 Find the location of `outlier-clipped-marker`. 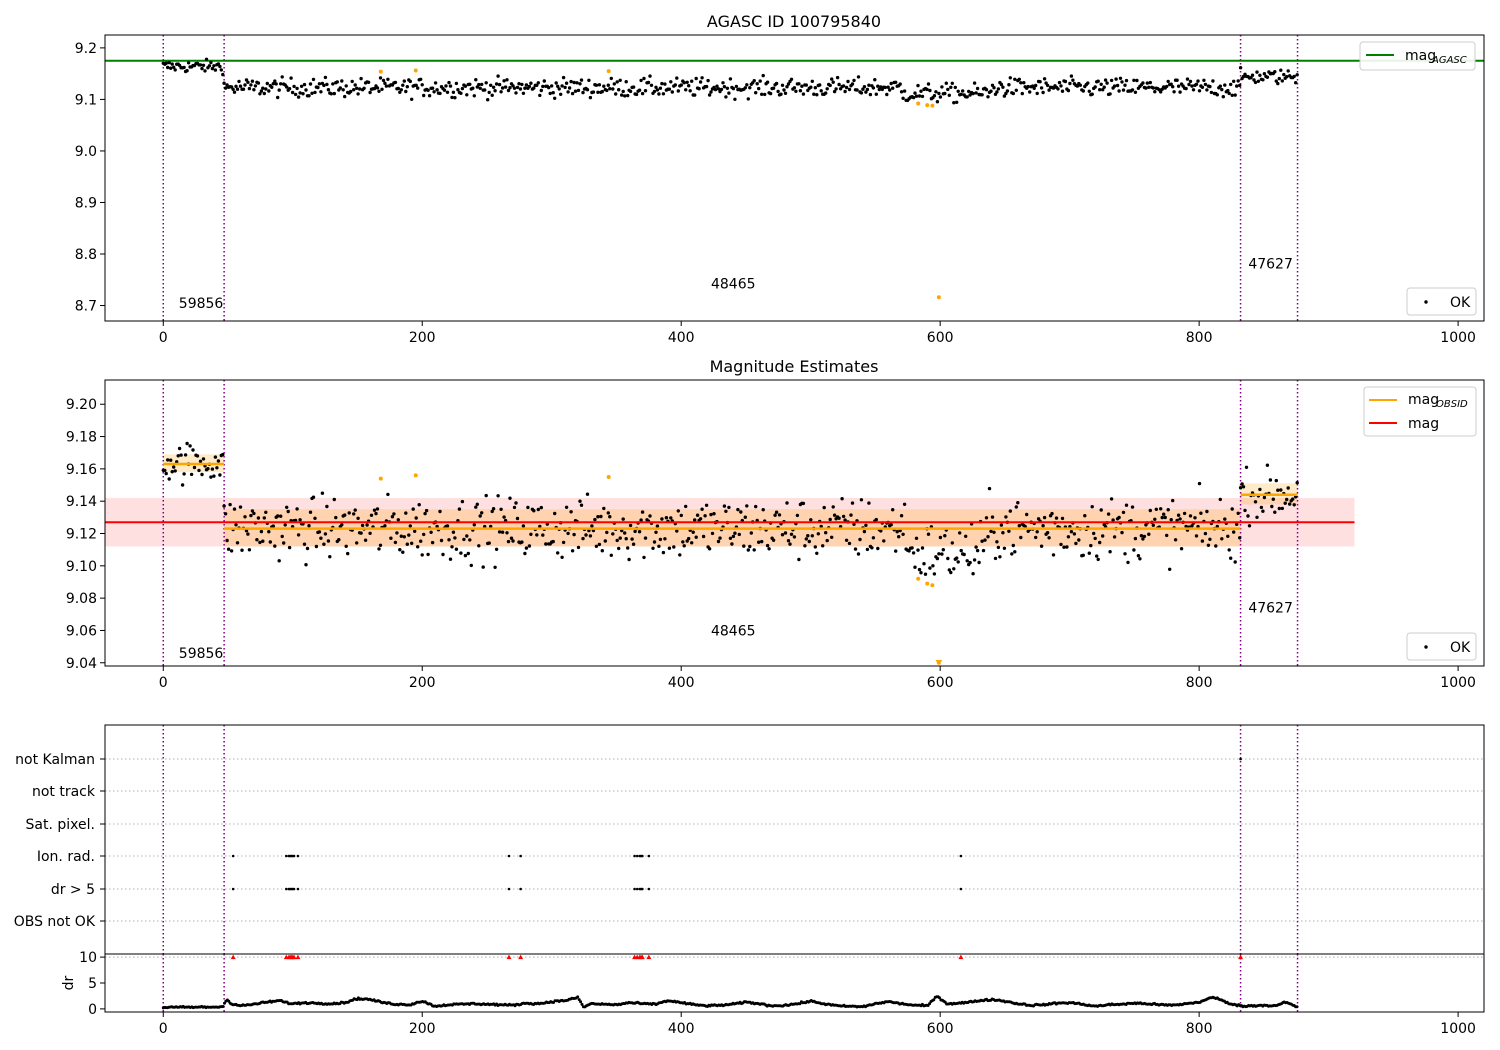

outlier-clipped-marker is located at coordinates (939, 662).